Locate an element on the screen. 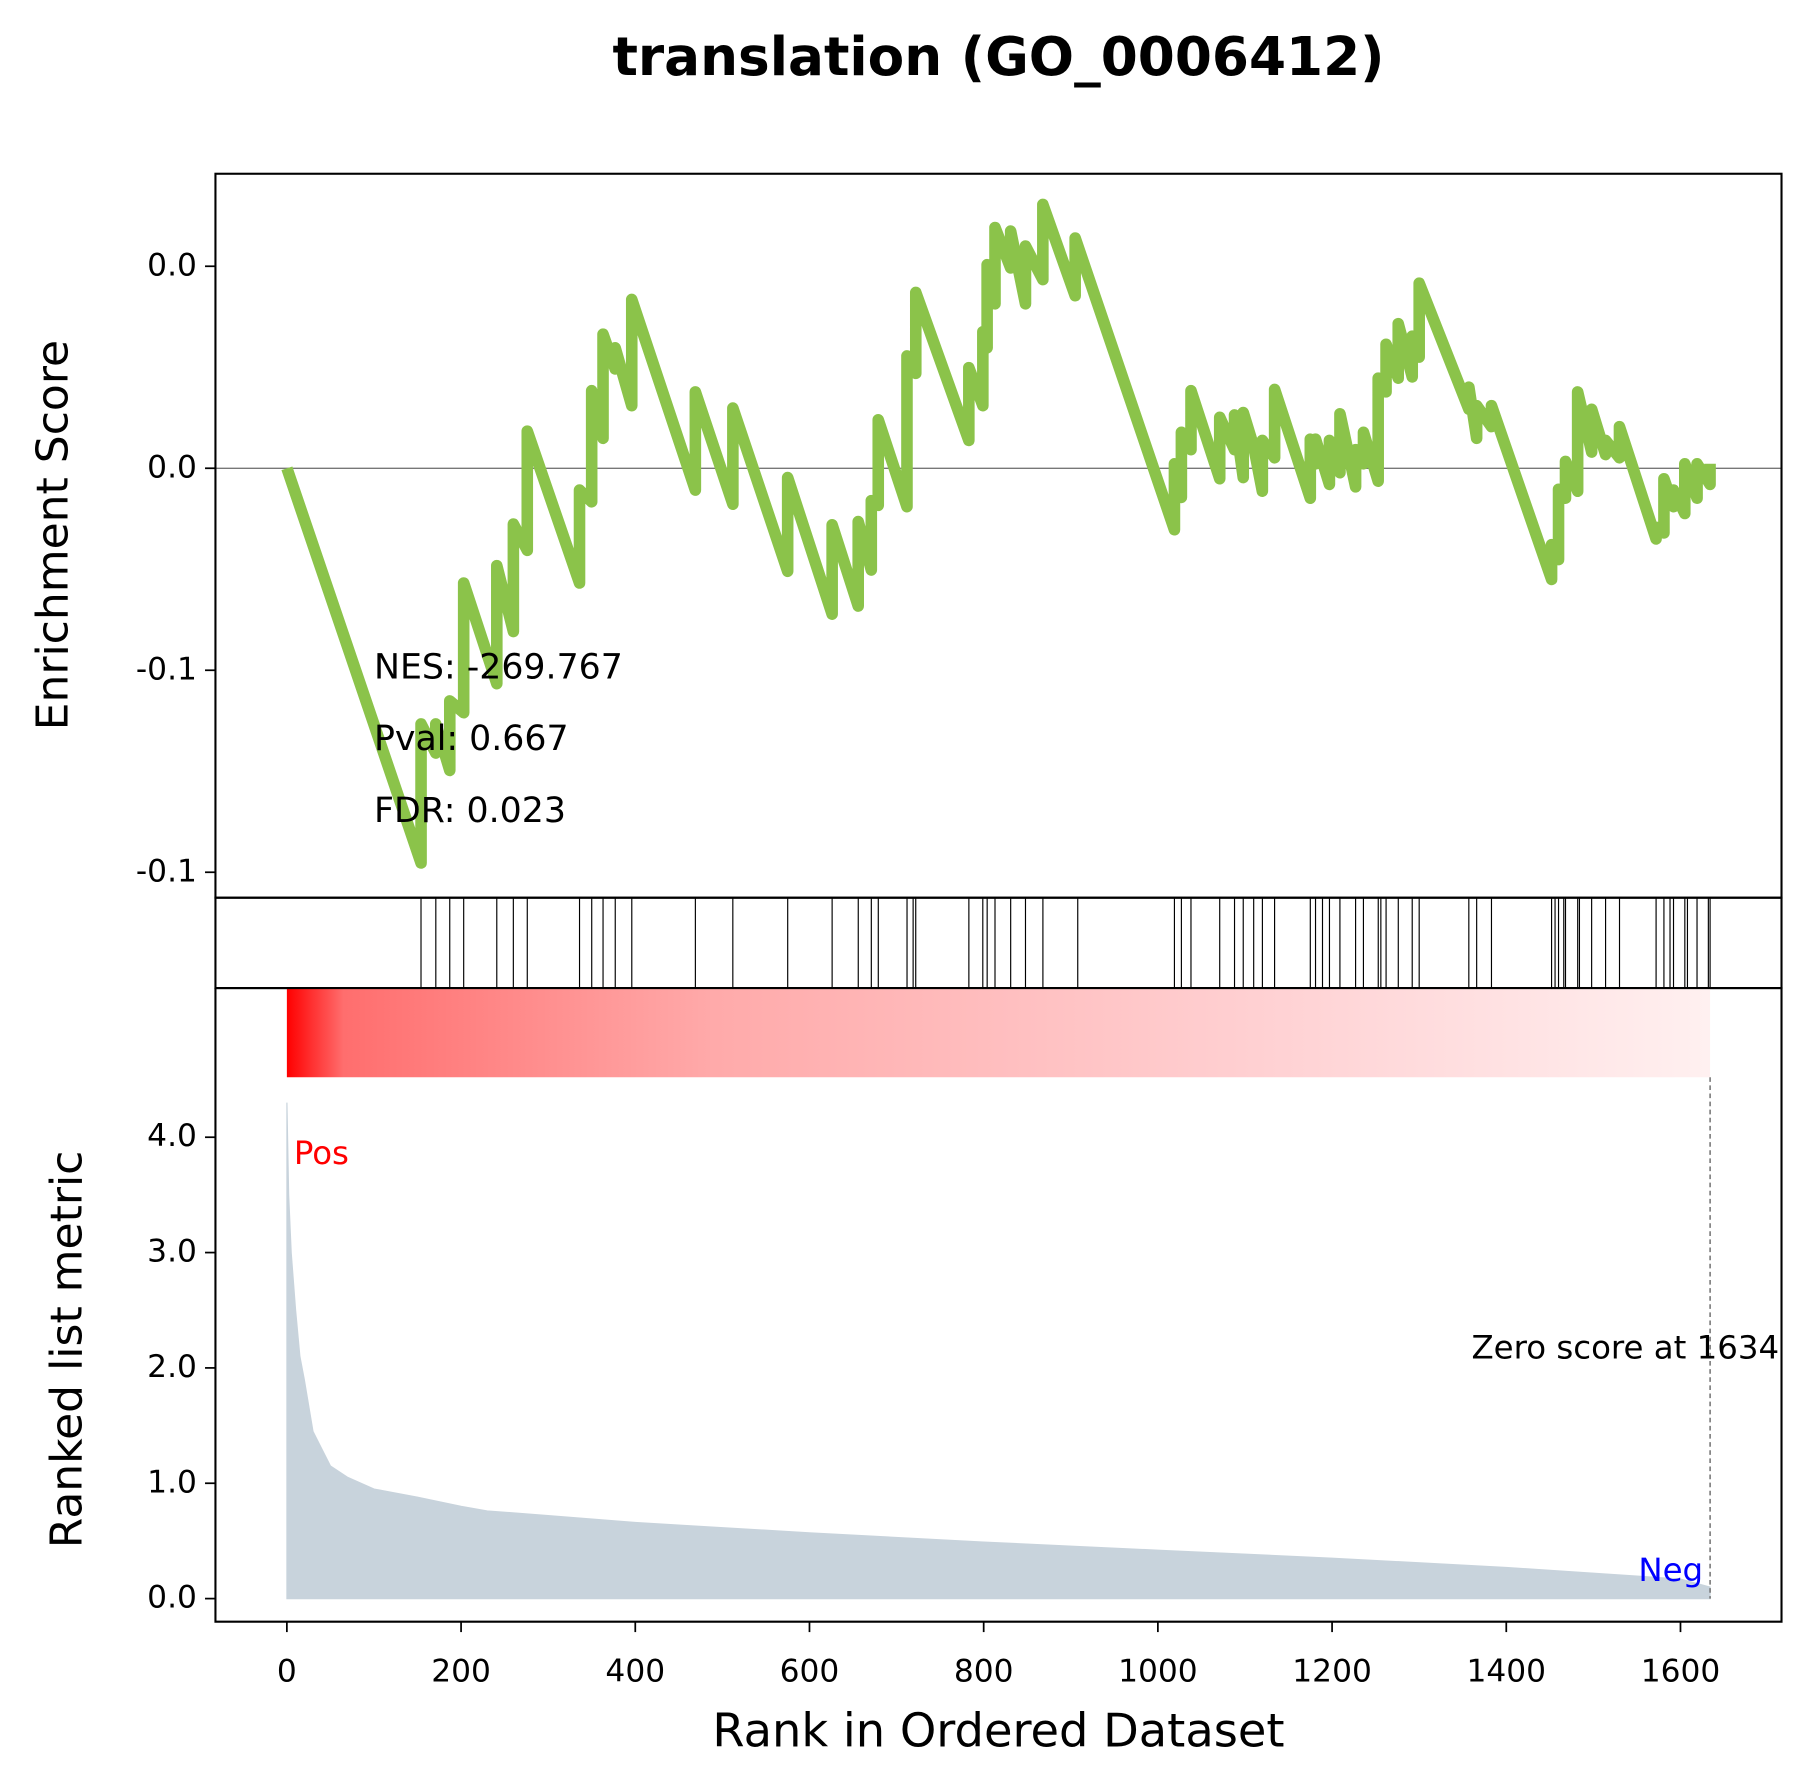 The width and height of the screenshot is (1807, 1788). annotation: Pval: 0.667 is located at coordinates (471, 739).